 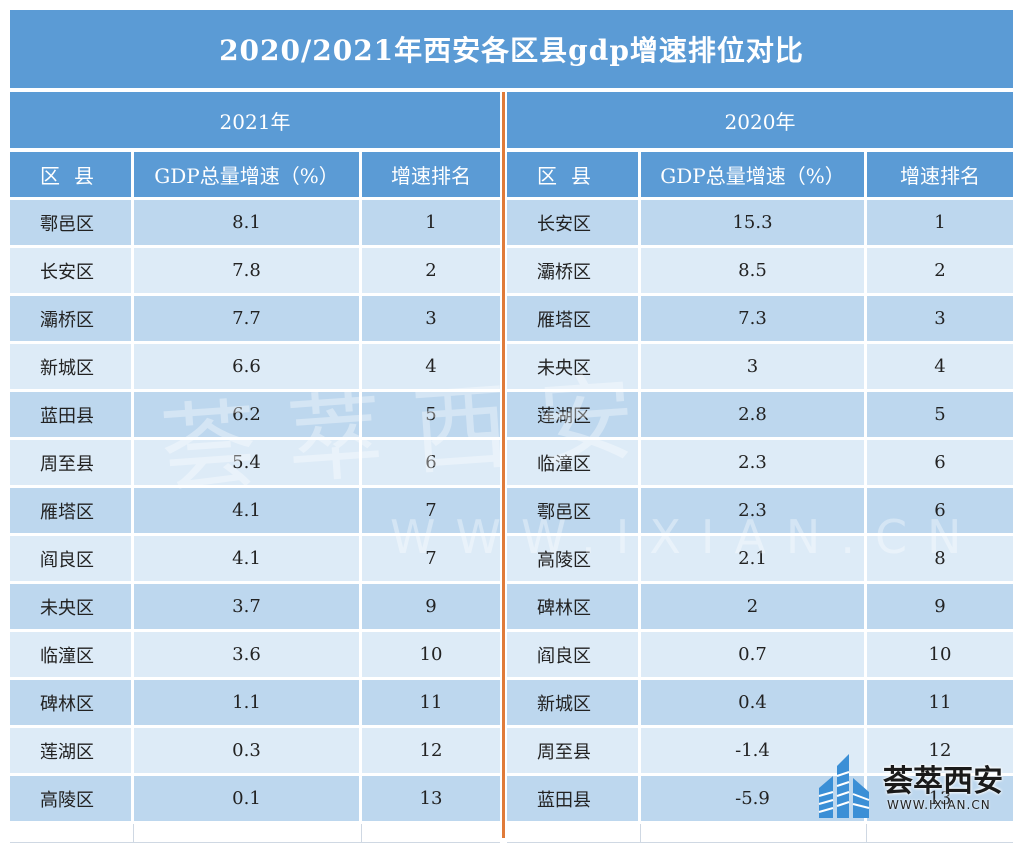 I want to click on growth-rank: 4, so click(x=940, y=368).